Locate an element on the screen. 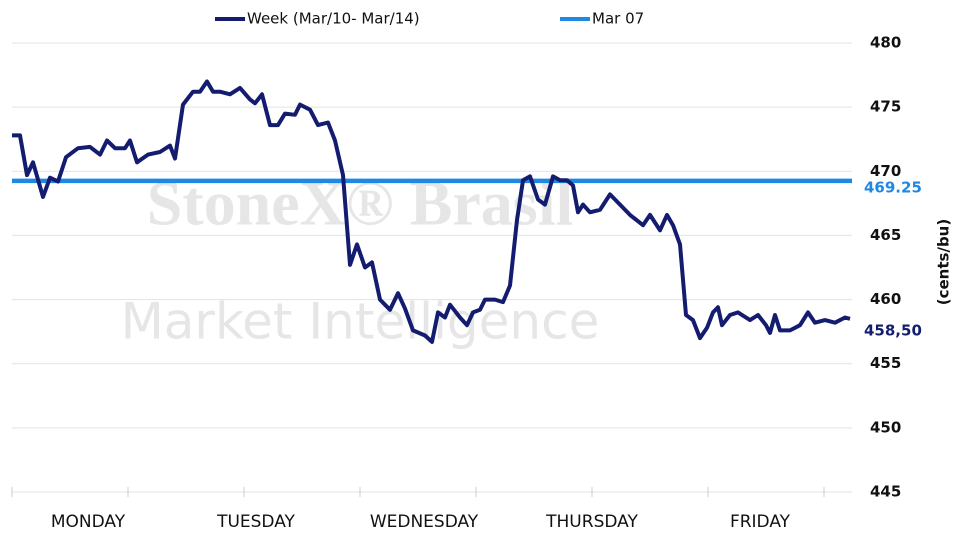  y-tick-label: 455 is located at coordinates (885, 363).